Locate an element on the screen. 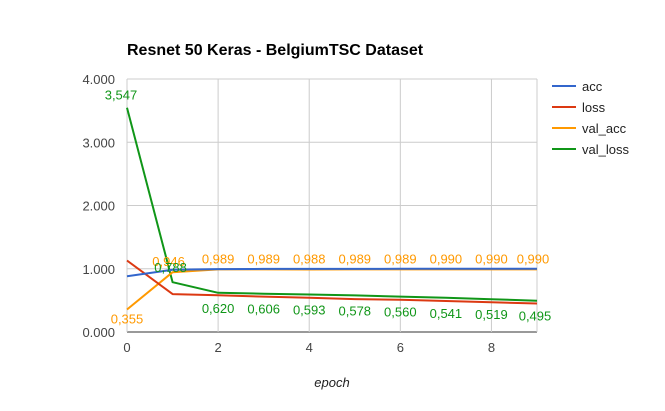 The height and width of the screenshot is (411, 665). legend-label: val_acc is located at coordinates (604, 128).